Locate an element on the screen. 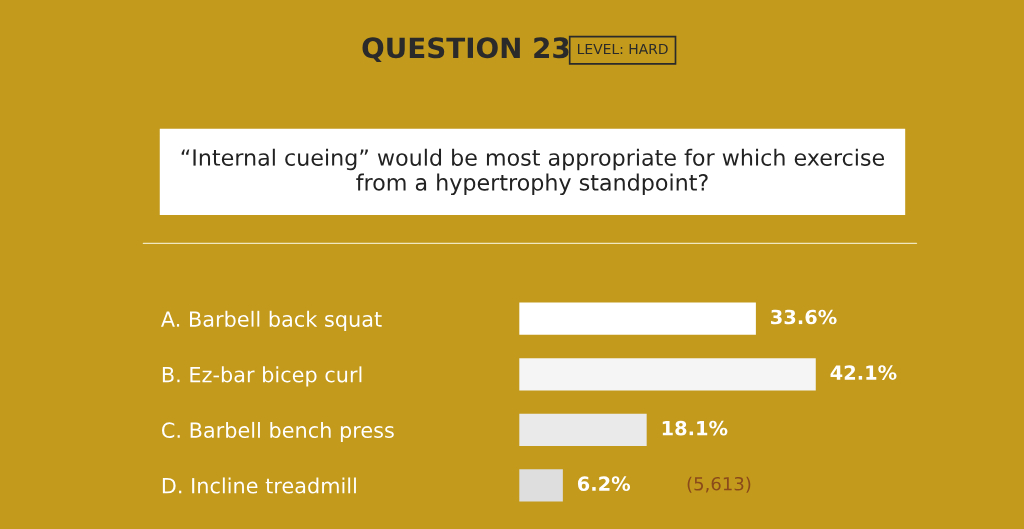 The height and width of the screenshot is (529, 1024). text: QUESTION 23 is located at coordinates (465, 49).